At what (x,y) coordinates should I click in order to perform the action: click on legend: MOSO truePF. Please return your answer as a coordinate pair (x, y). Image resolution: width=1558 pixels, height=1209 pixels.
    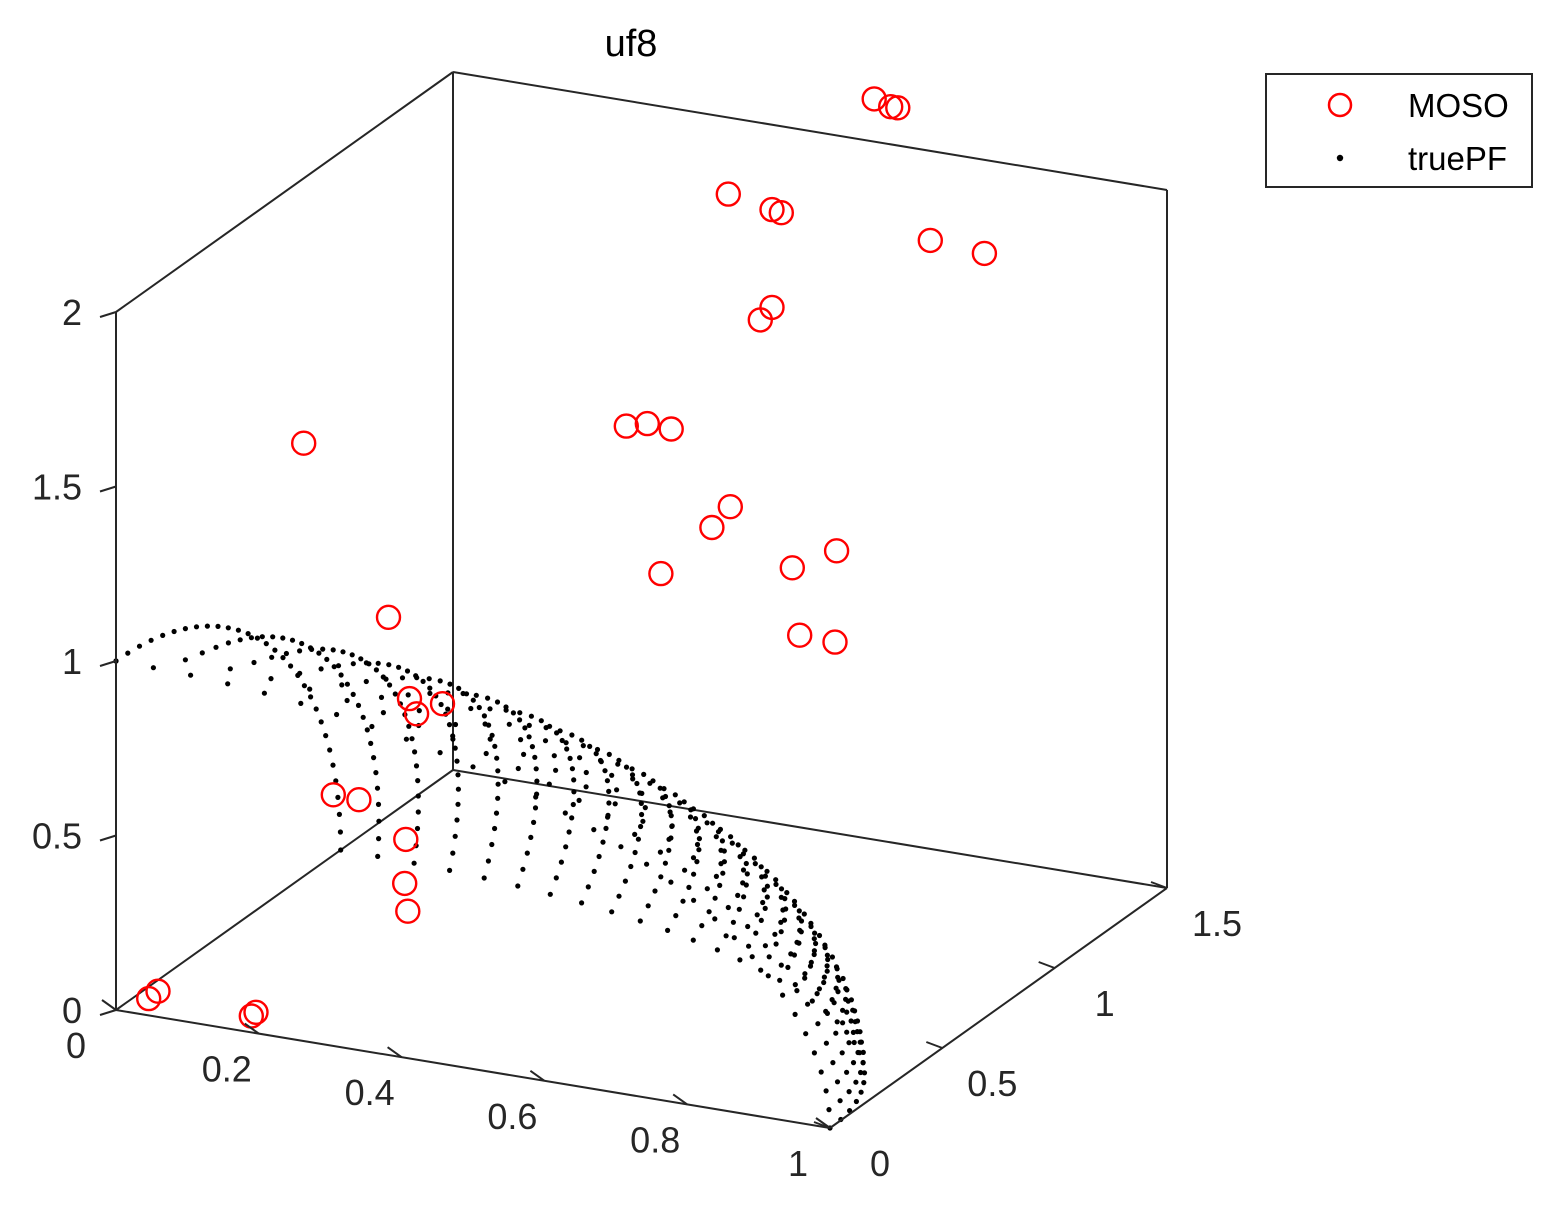
    Looking at the image, I should click on (1399, 130).